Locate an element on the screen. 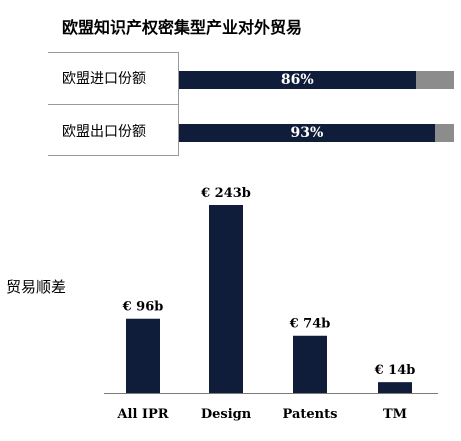 The image size is (461, 441). export-share-bar: 93% is located at coordinates (316, 133).